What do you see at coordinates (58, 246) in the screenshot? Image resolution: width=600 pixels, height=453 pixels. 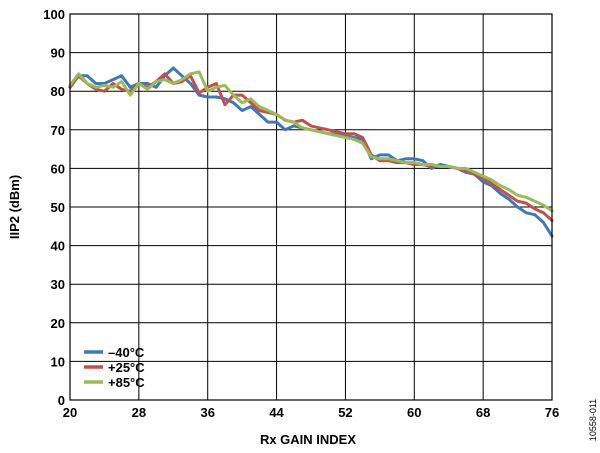 I see `y-tick-label-40: 40` at bounding box center [58, 246].